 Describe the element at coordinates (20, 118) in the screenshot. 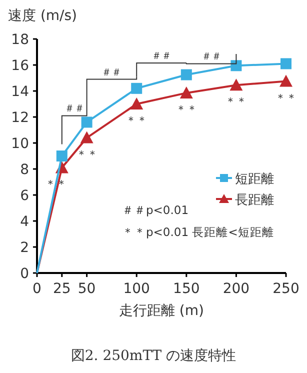

I see `y-tick-label: 12` at that location.